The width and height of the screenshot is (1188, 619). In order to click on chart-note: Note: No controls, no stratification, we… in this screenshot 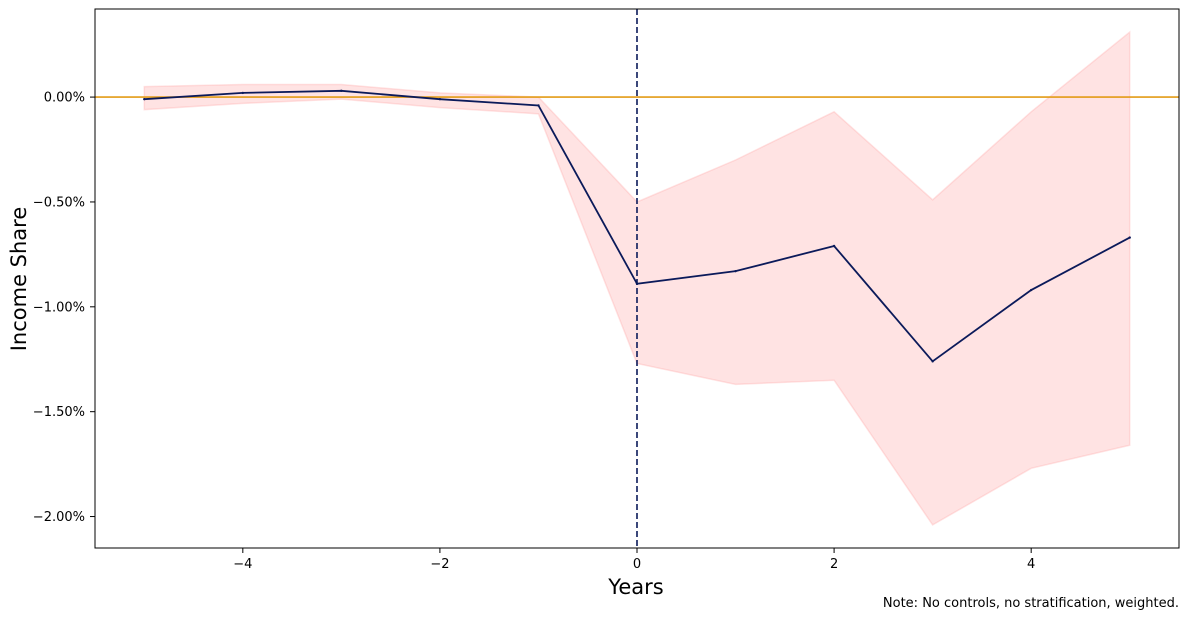, I will do `click(1031, 603)`.